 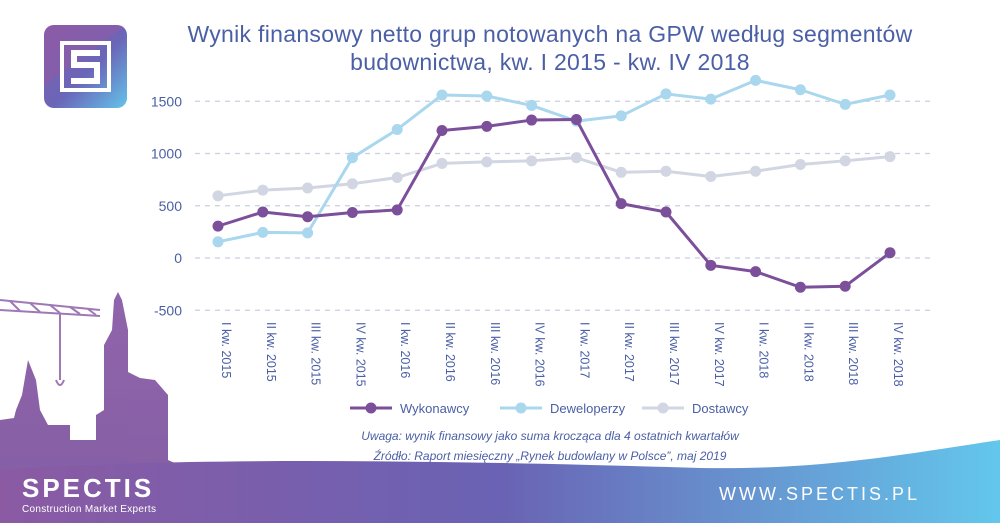 What do you see at coordinates (450, 352) in the screenshot?
I see `x-tick-label: II kw. 2016` at bounding box center [450, 352].